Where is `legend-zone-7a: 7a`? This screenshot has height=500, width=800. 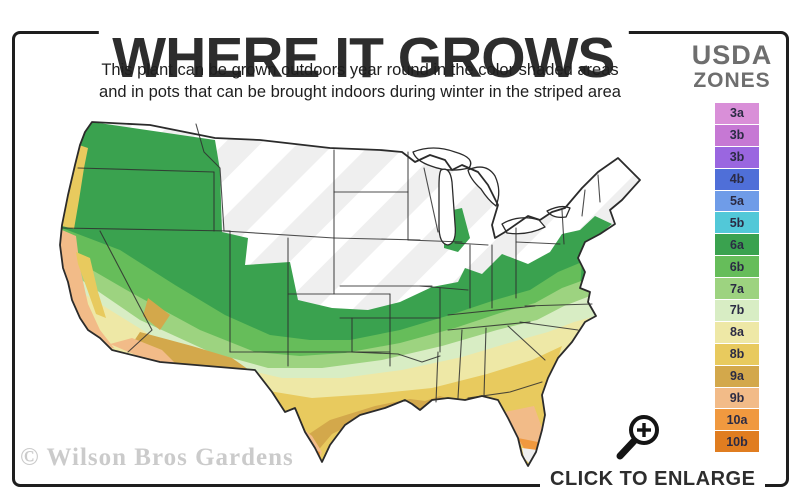
legend-zone-7a: 7a is located at coordinates (737, 289).